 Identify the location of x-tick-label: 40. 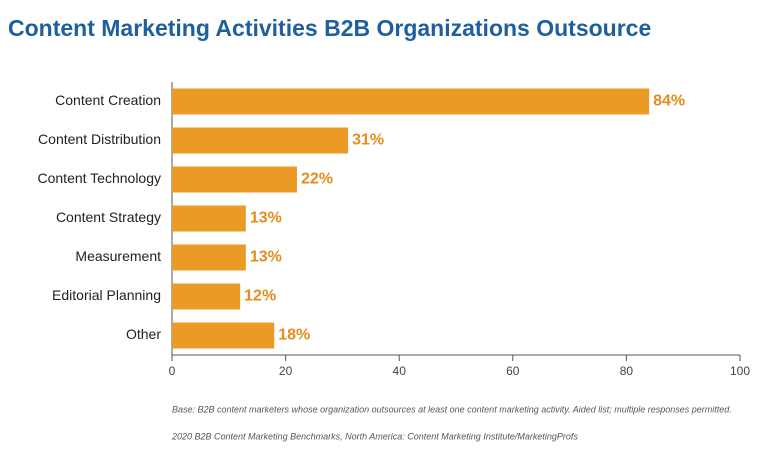
(400, 371).